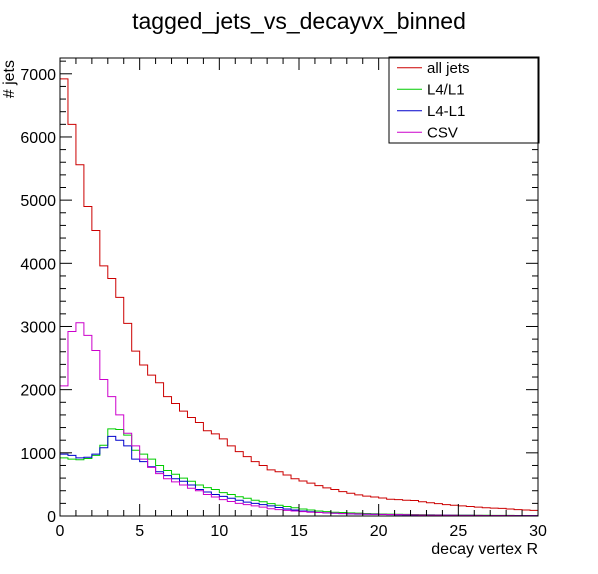 The width and height of the screenshot is (598, 574). I want to click on y-axis-label: # jets, so click(9, 79).